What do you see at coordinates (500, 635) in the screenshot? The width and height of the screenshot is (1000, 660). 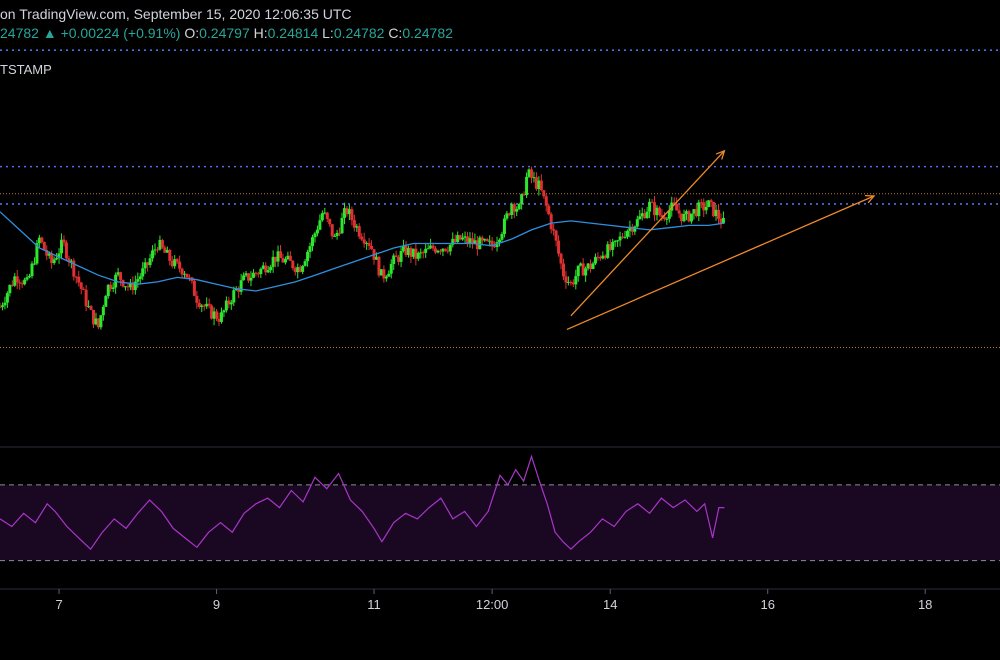 I see `bottom-spacer` at bounding box center [500, 635].